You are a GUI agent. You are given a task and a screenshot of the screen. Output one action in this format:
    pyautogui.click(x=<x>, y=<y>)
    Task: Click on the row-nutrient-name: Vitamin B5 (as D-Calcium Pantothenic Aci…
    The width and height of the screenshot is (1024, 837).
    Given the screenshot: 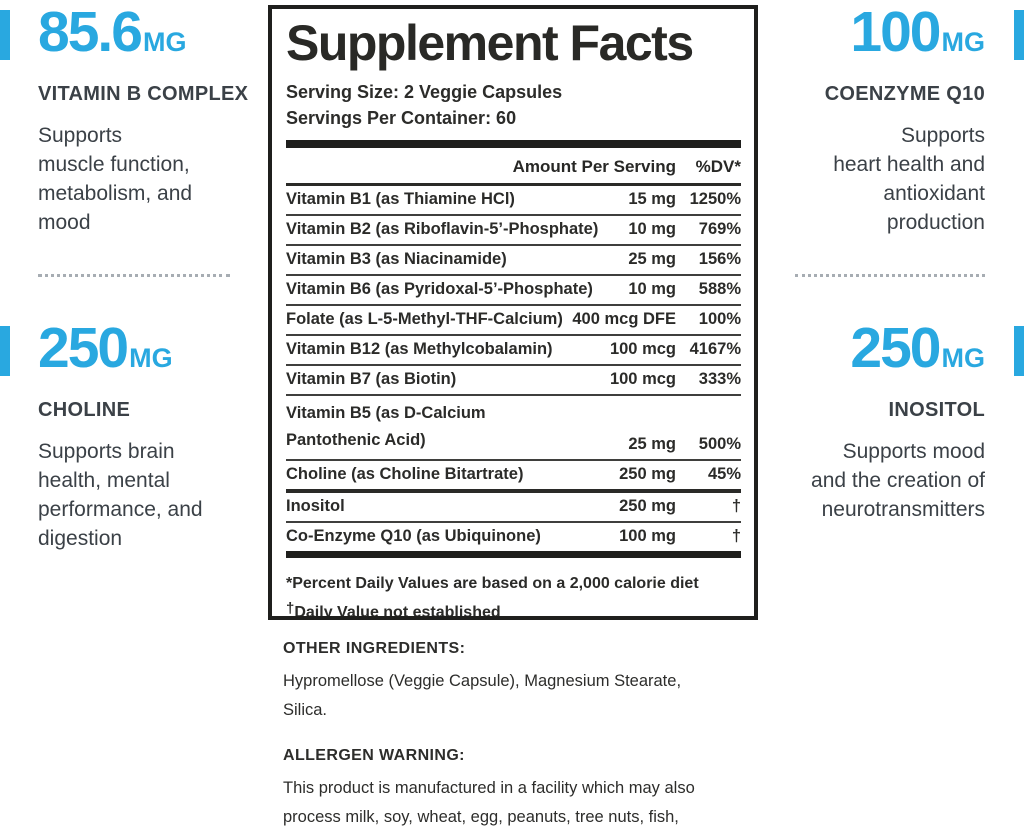 What is the action you would take?
    pyautogui.click(x=386, y=426)
    